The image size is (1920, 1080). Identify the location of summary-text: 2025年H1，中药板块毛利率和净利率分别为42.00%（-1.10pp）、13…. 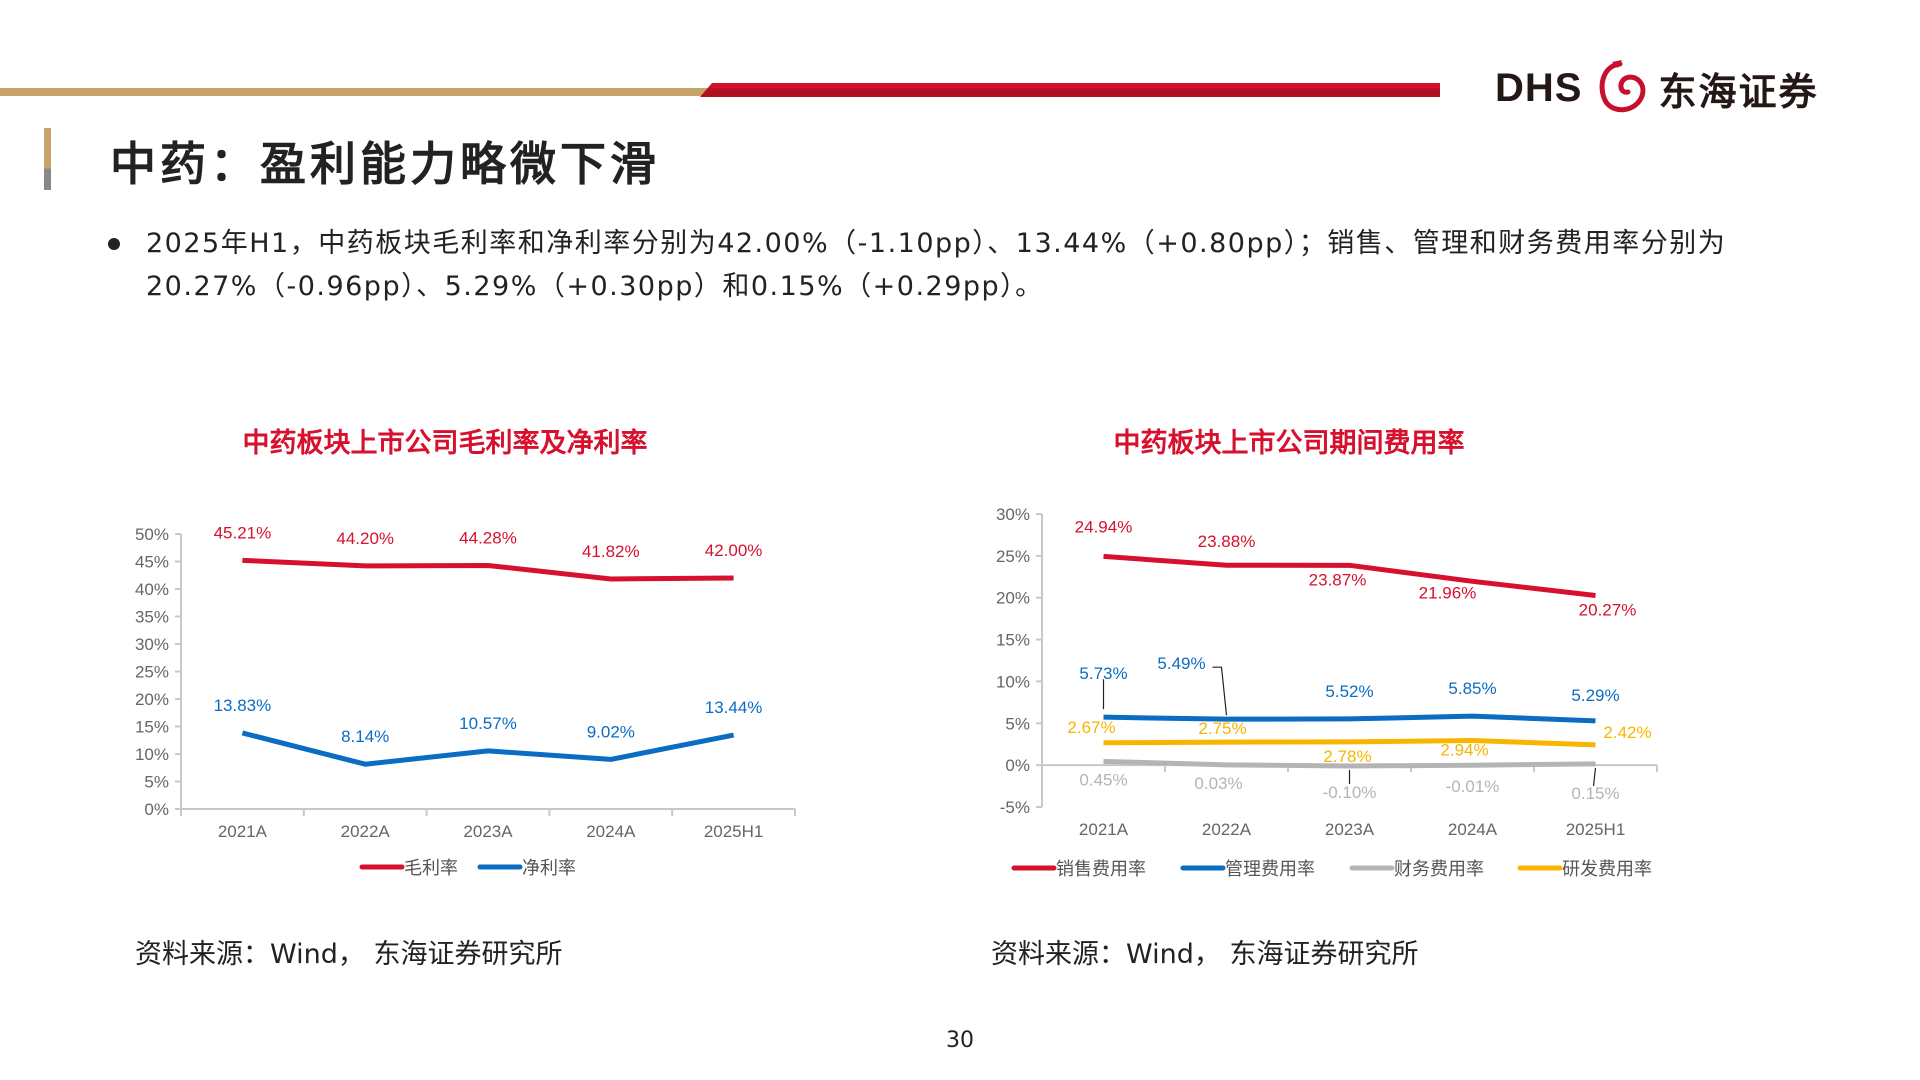
(936, 265).